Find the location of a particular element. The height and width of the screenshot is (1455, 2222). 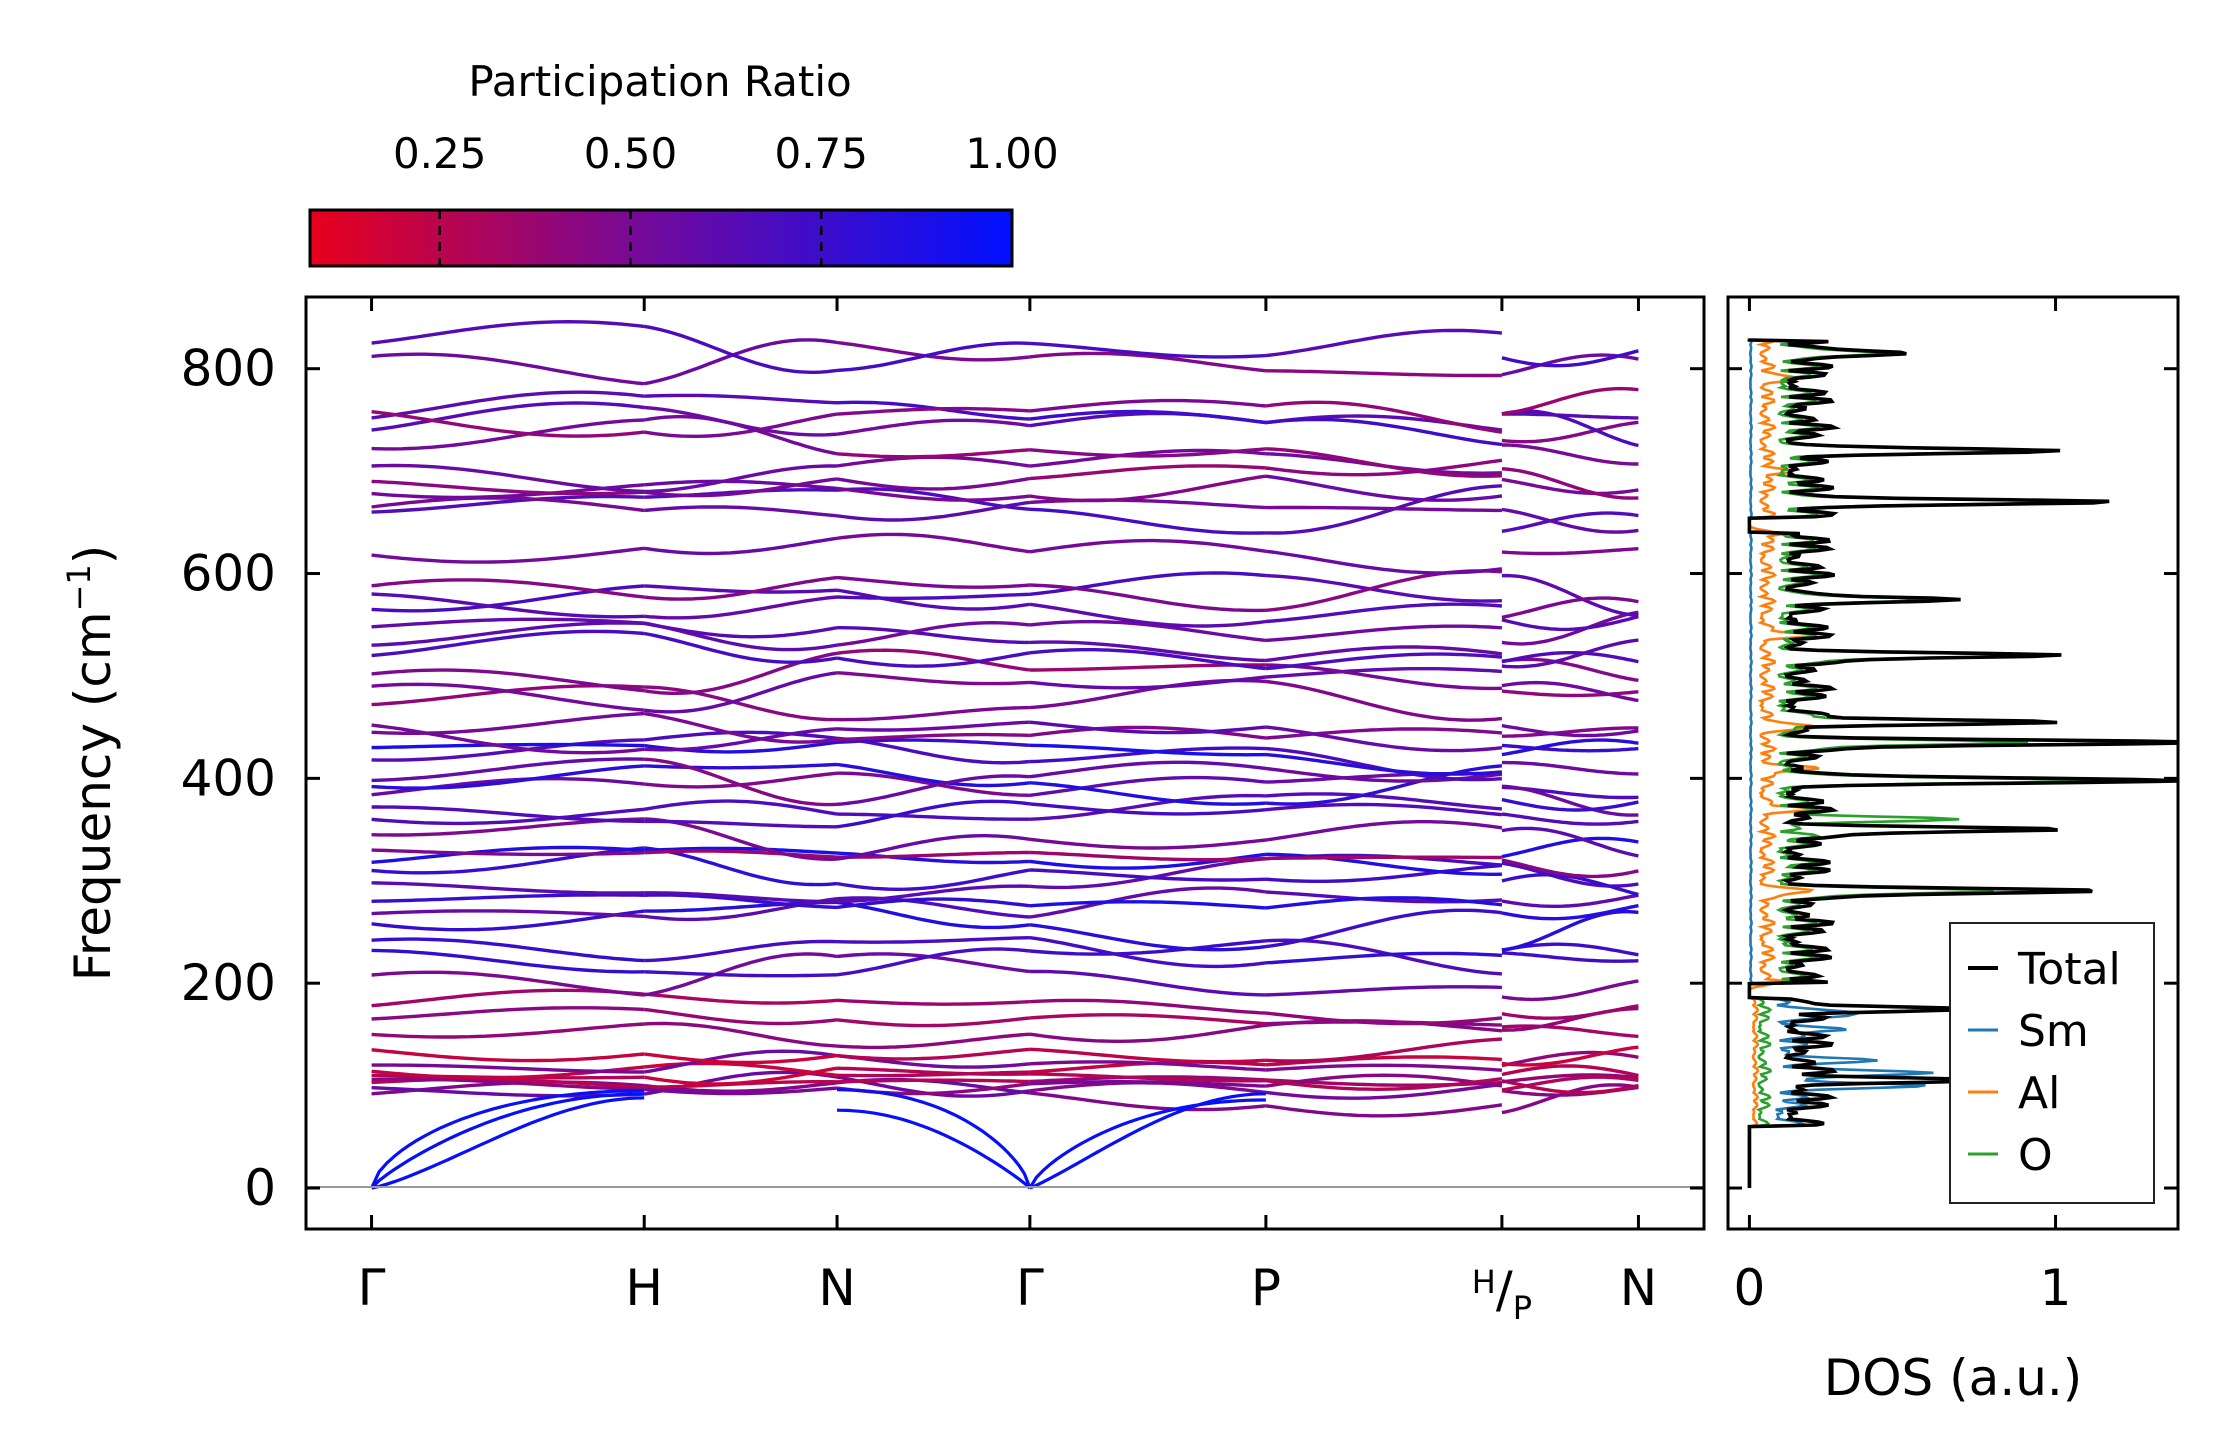

frequency-tick-label: 600 is located at coordinates (228, 574).